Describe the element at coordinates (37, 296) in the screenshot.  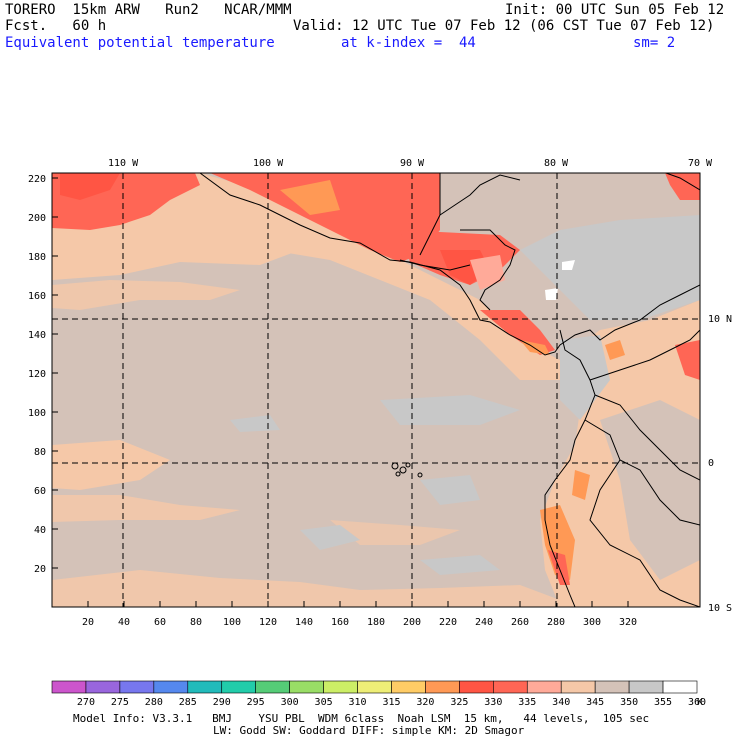
I see `y-tick-label: 160` at that location.